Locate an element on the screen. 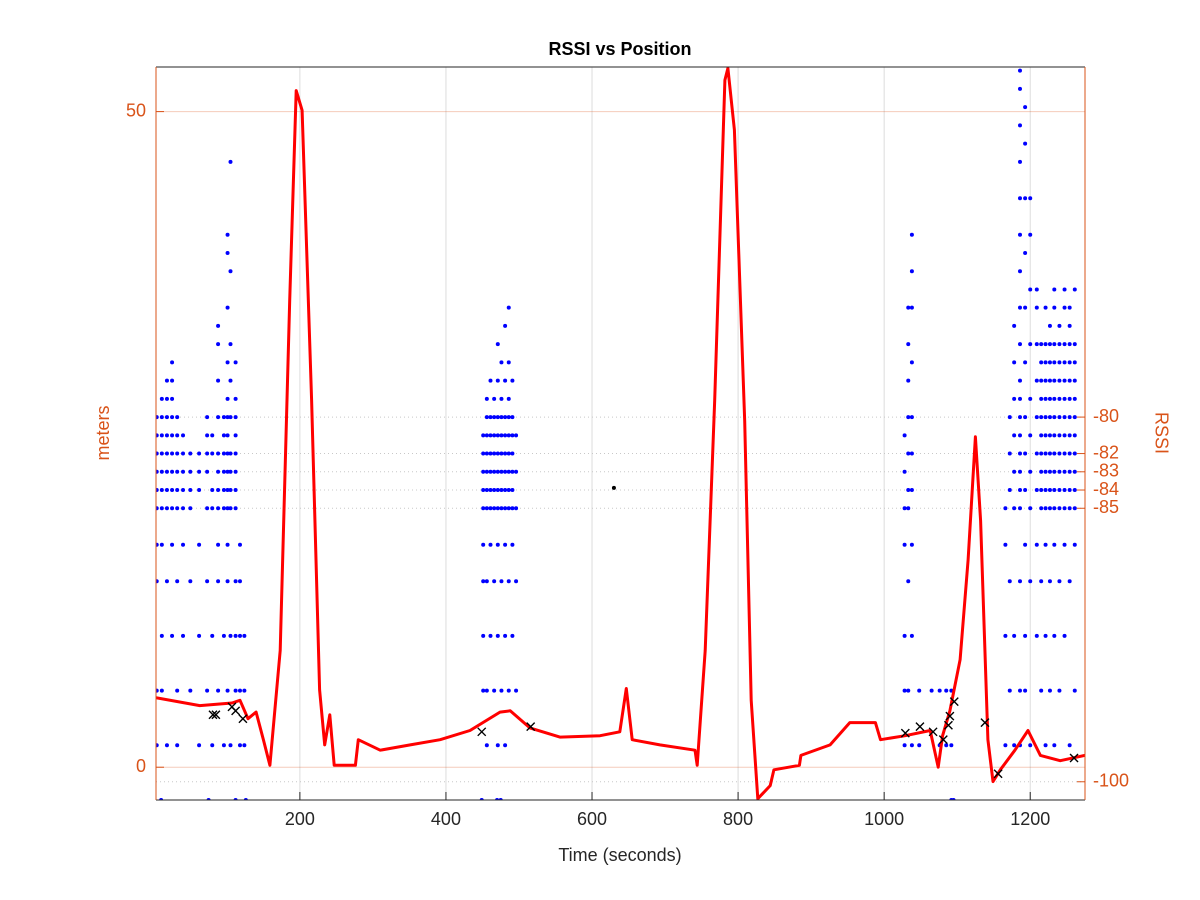 Image resolution: width=1200 pixels, height=900 pixels. x-axis-label: Time (seconds) is located at coordinates (619, 855).